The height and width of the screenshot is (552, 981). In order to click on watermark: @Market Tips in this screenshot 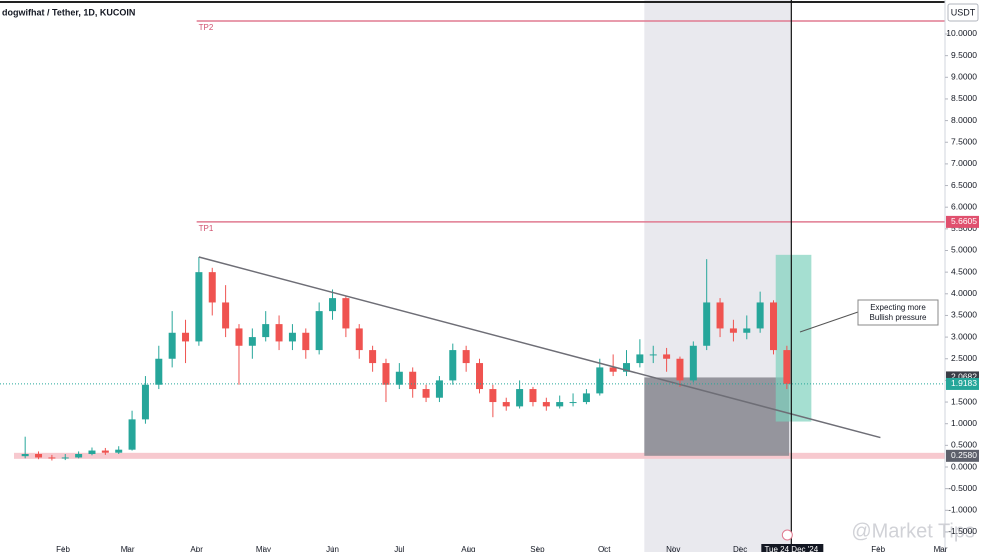, I will do `click(913, 531)`.